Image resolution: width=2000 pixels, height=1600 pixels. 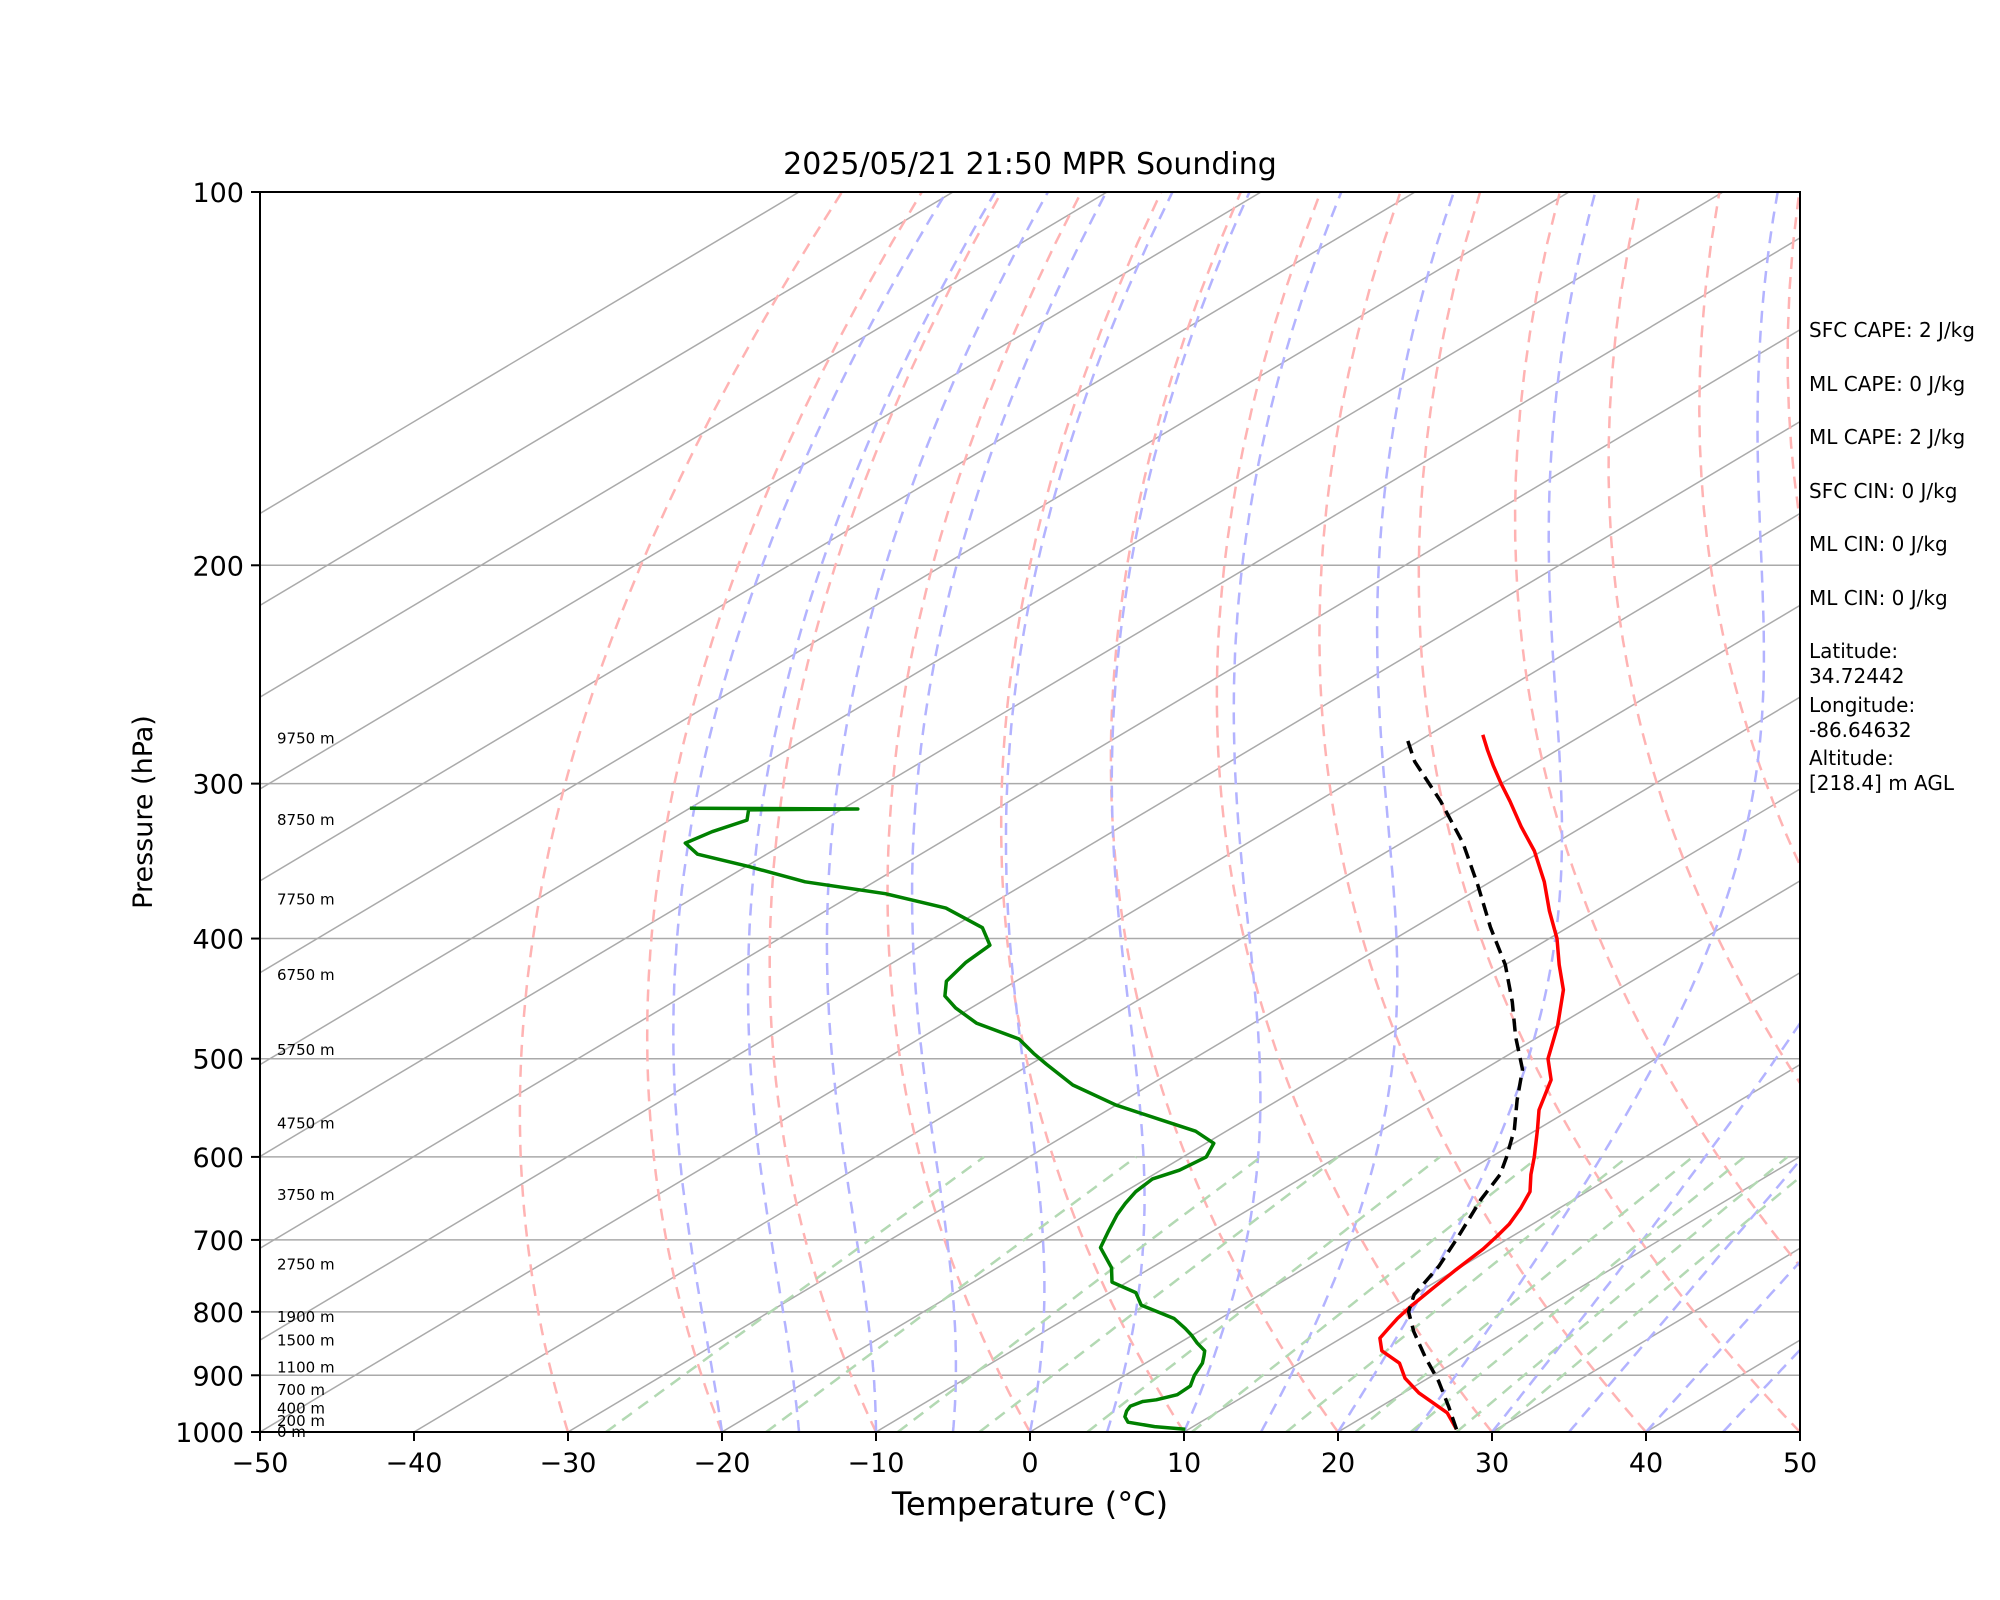 I want to click on stat-annotation: ML CAPE: 0 J/kg, so click(x=1887, y=383).